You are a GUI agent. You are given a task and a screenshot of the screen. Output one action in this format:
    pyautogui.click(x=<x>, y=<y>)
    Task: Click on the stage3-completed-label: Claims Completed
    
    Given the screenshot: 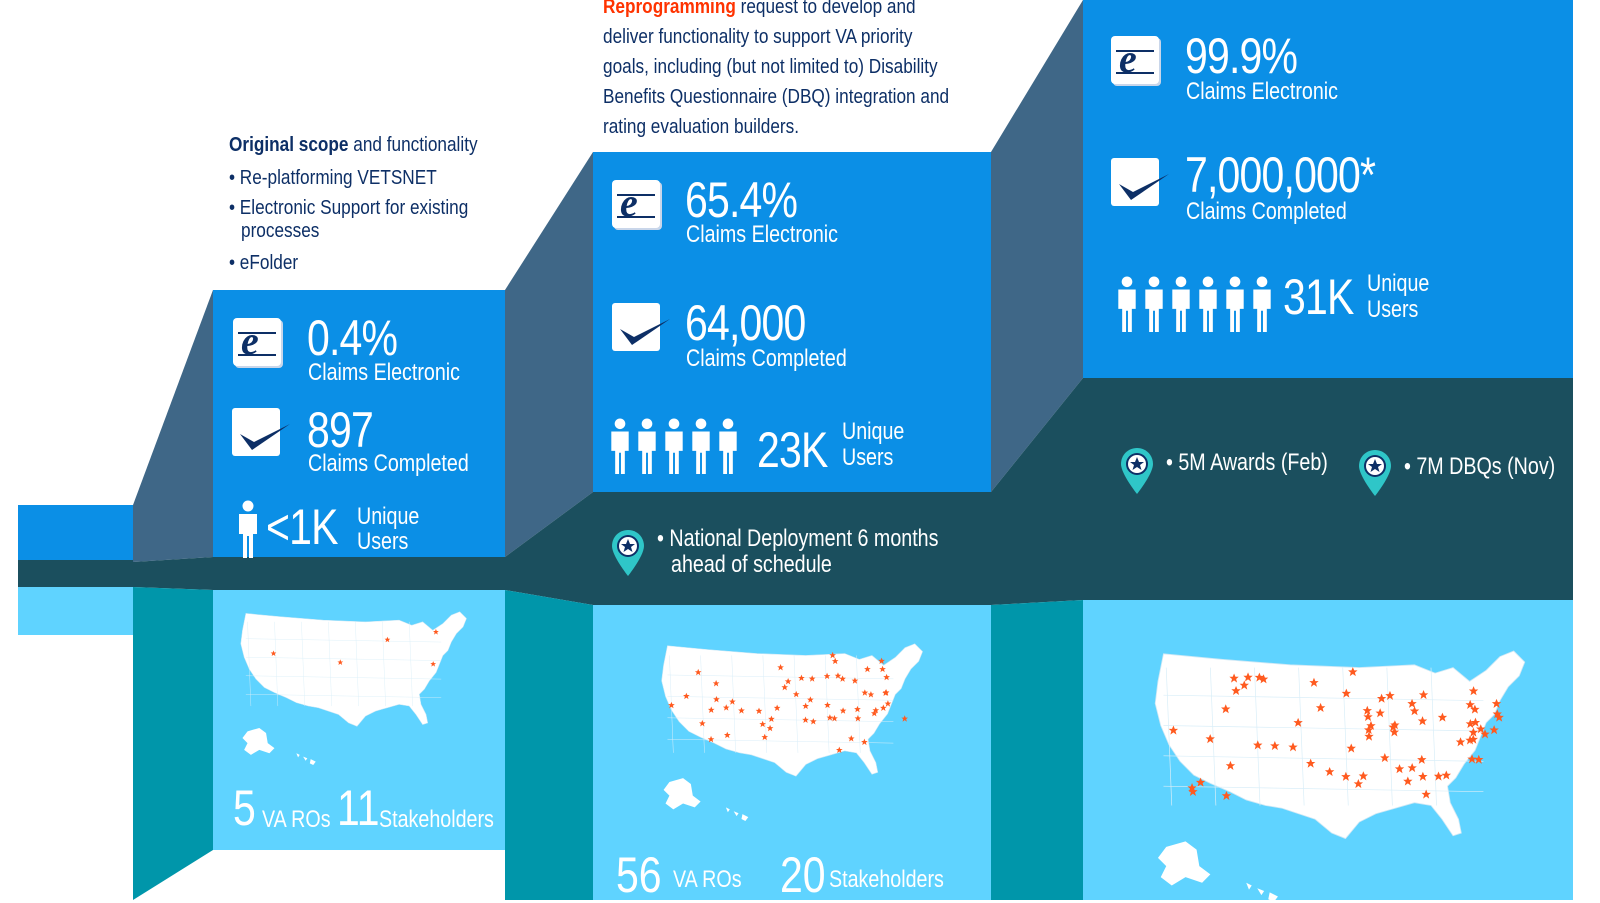 What is the action you would take?
    pyautogui.click(x=1266, y=211)
    